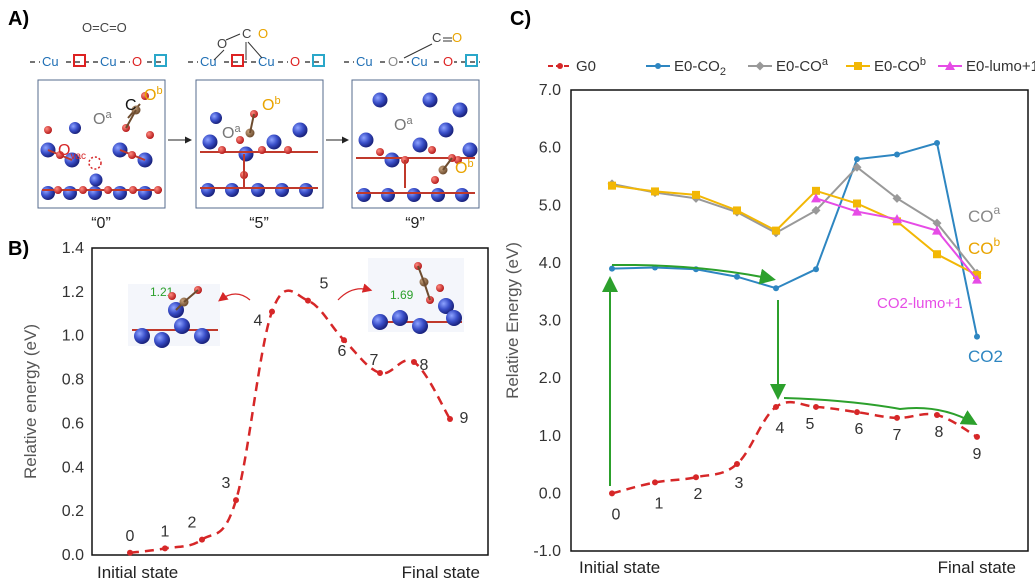 Image resolution: width=1035 pixels, height=588 pixels. What do you see at coordinates (464, 167) in the screenshot?
I see `label-ob: Ob` at bounding box center [464, 167].